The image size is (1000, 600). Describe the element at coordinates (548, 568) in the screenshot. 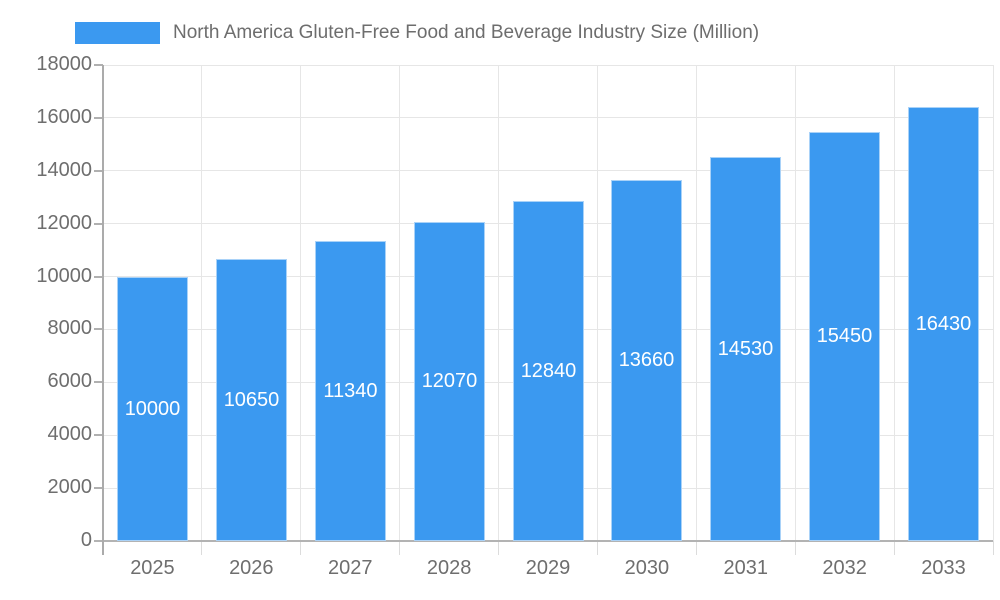

I see `x-axis-tick-label: 2029` at that location.